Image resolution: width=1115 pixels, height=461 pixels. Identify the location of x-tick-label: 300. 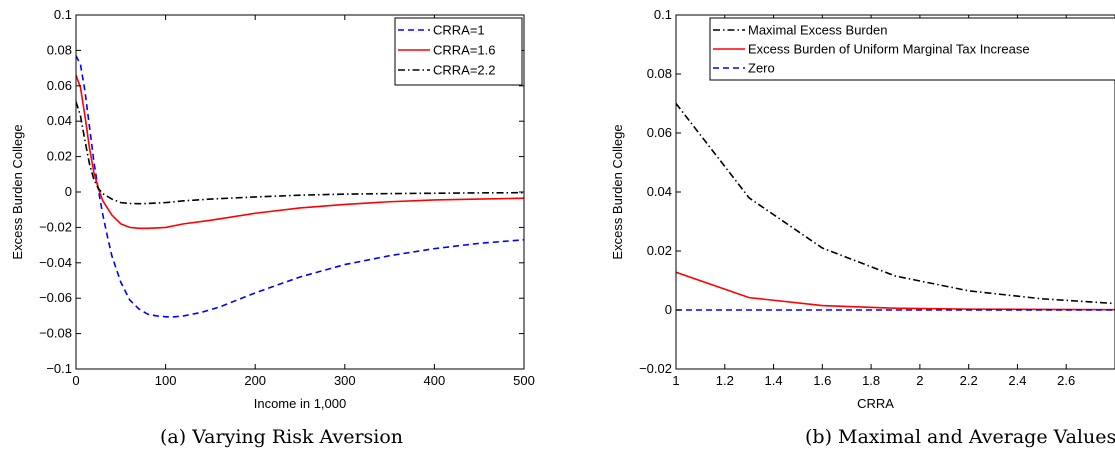
(345, 380).